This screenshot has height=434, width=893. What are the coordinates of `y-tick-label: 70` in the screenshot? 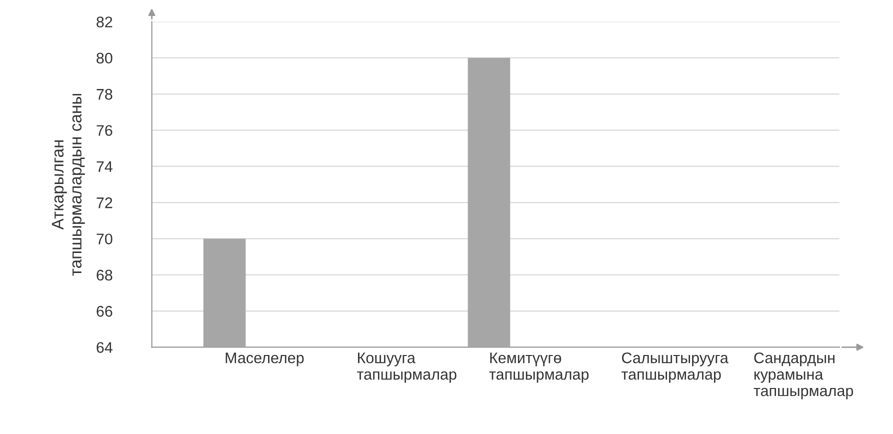 It's located at (104, 239).